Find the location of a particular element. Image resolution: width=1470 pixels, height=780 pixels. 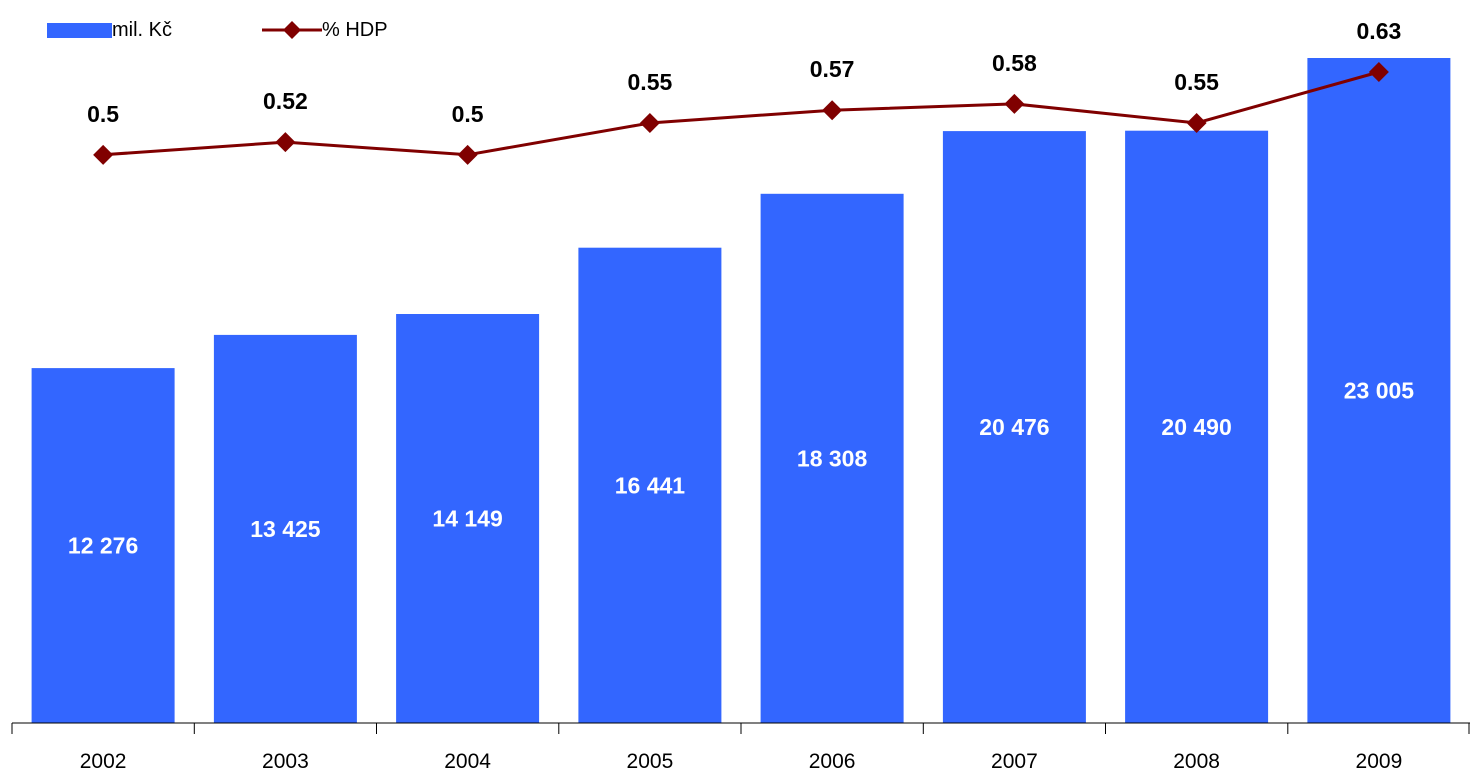

bar-2005 is located at coordinates (650, 485).